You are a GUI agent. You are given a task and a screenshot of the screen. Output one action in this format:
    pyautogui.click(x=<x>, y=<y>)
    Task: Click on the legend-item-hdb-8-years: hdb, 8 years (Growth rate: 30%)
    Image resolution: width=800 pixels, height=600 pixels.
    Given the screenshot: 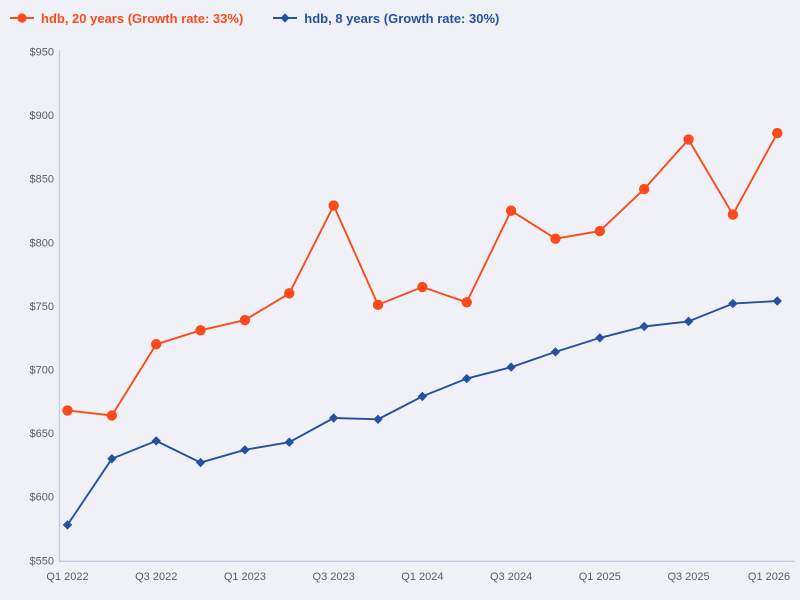 What is the action you would take?
    pyautogui.click(x=386, y=18)
    